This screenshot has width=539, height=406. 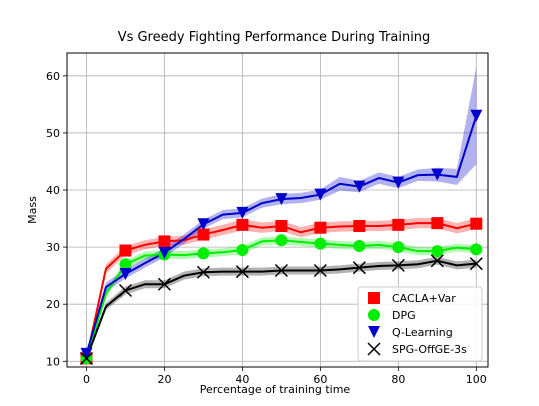 I want to click on legend-label-cacla-var: CACLA+Var, so click(x=424, y=298).